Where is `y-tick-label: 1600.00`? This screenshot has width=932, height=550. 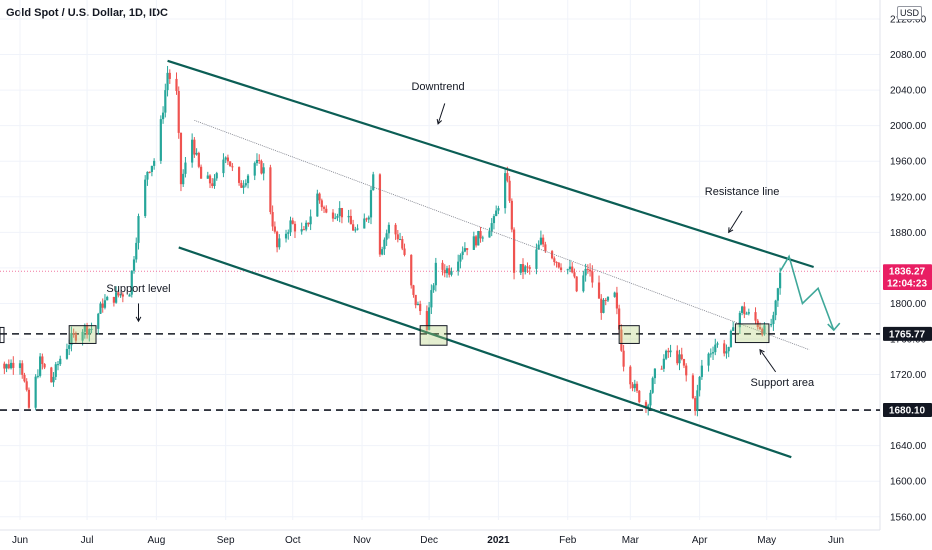
y-tick-label: 1600.00 is located at coordinates (908, 482).